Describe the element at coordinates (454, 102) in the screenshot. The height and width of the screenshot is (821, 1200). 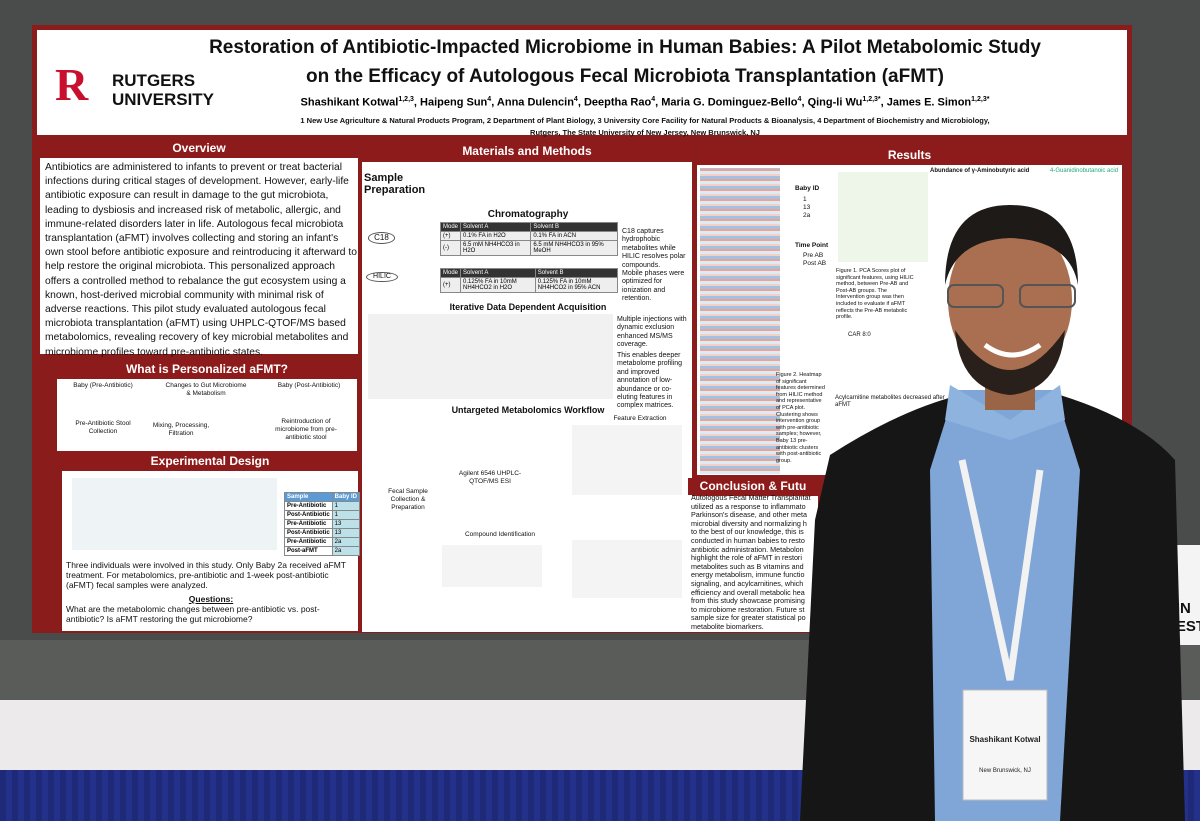
I see `author-name: Haipeng Sun` at that location.